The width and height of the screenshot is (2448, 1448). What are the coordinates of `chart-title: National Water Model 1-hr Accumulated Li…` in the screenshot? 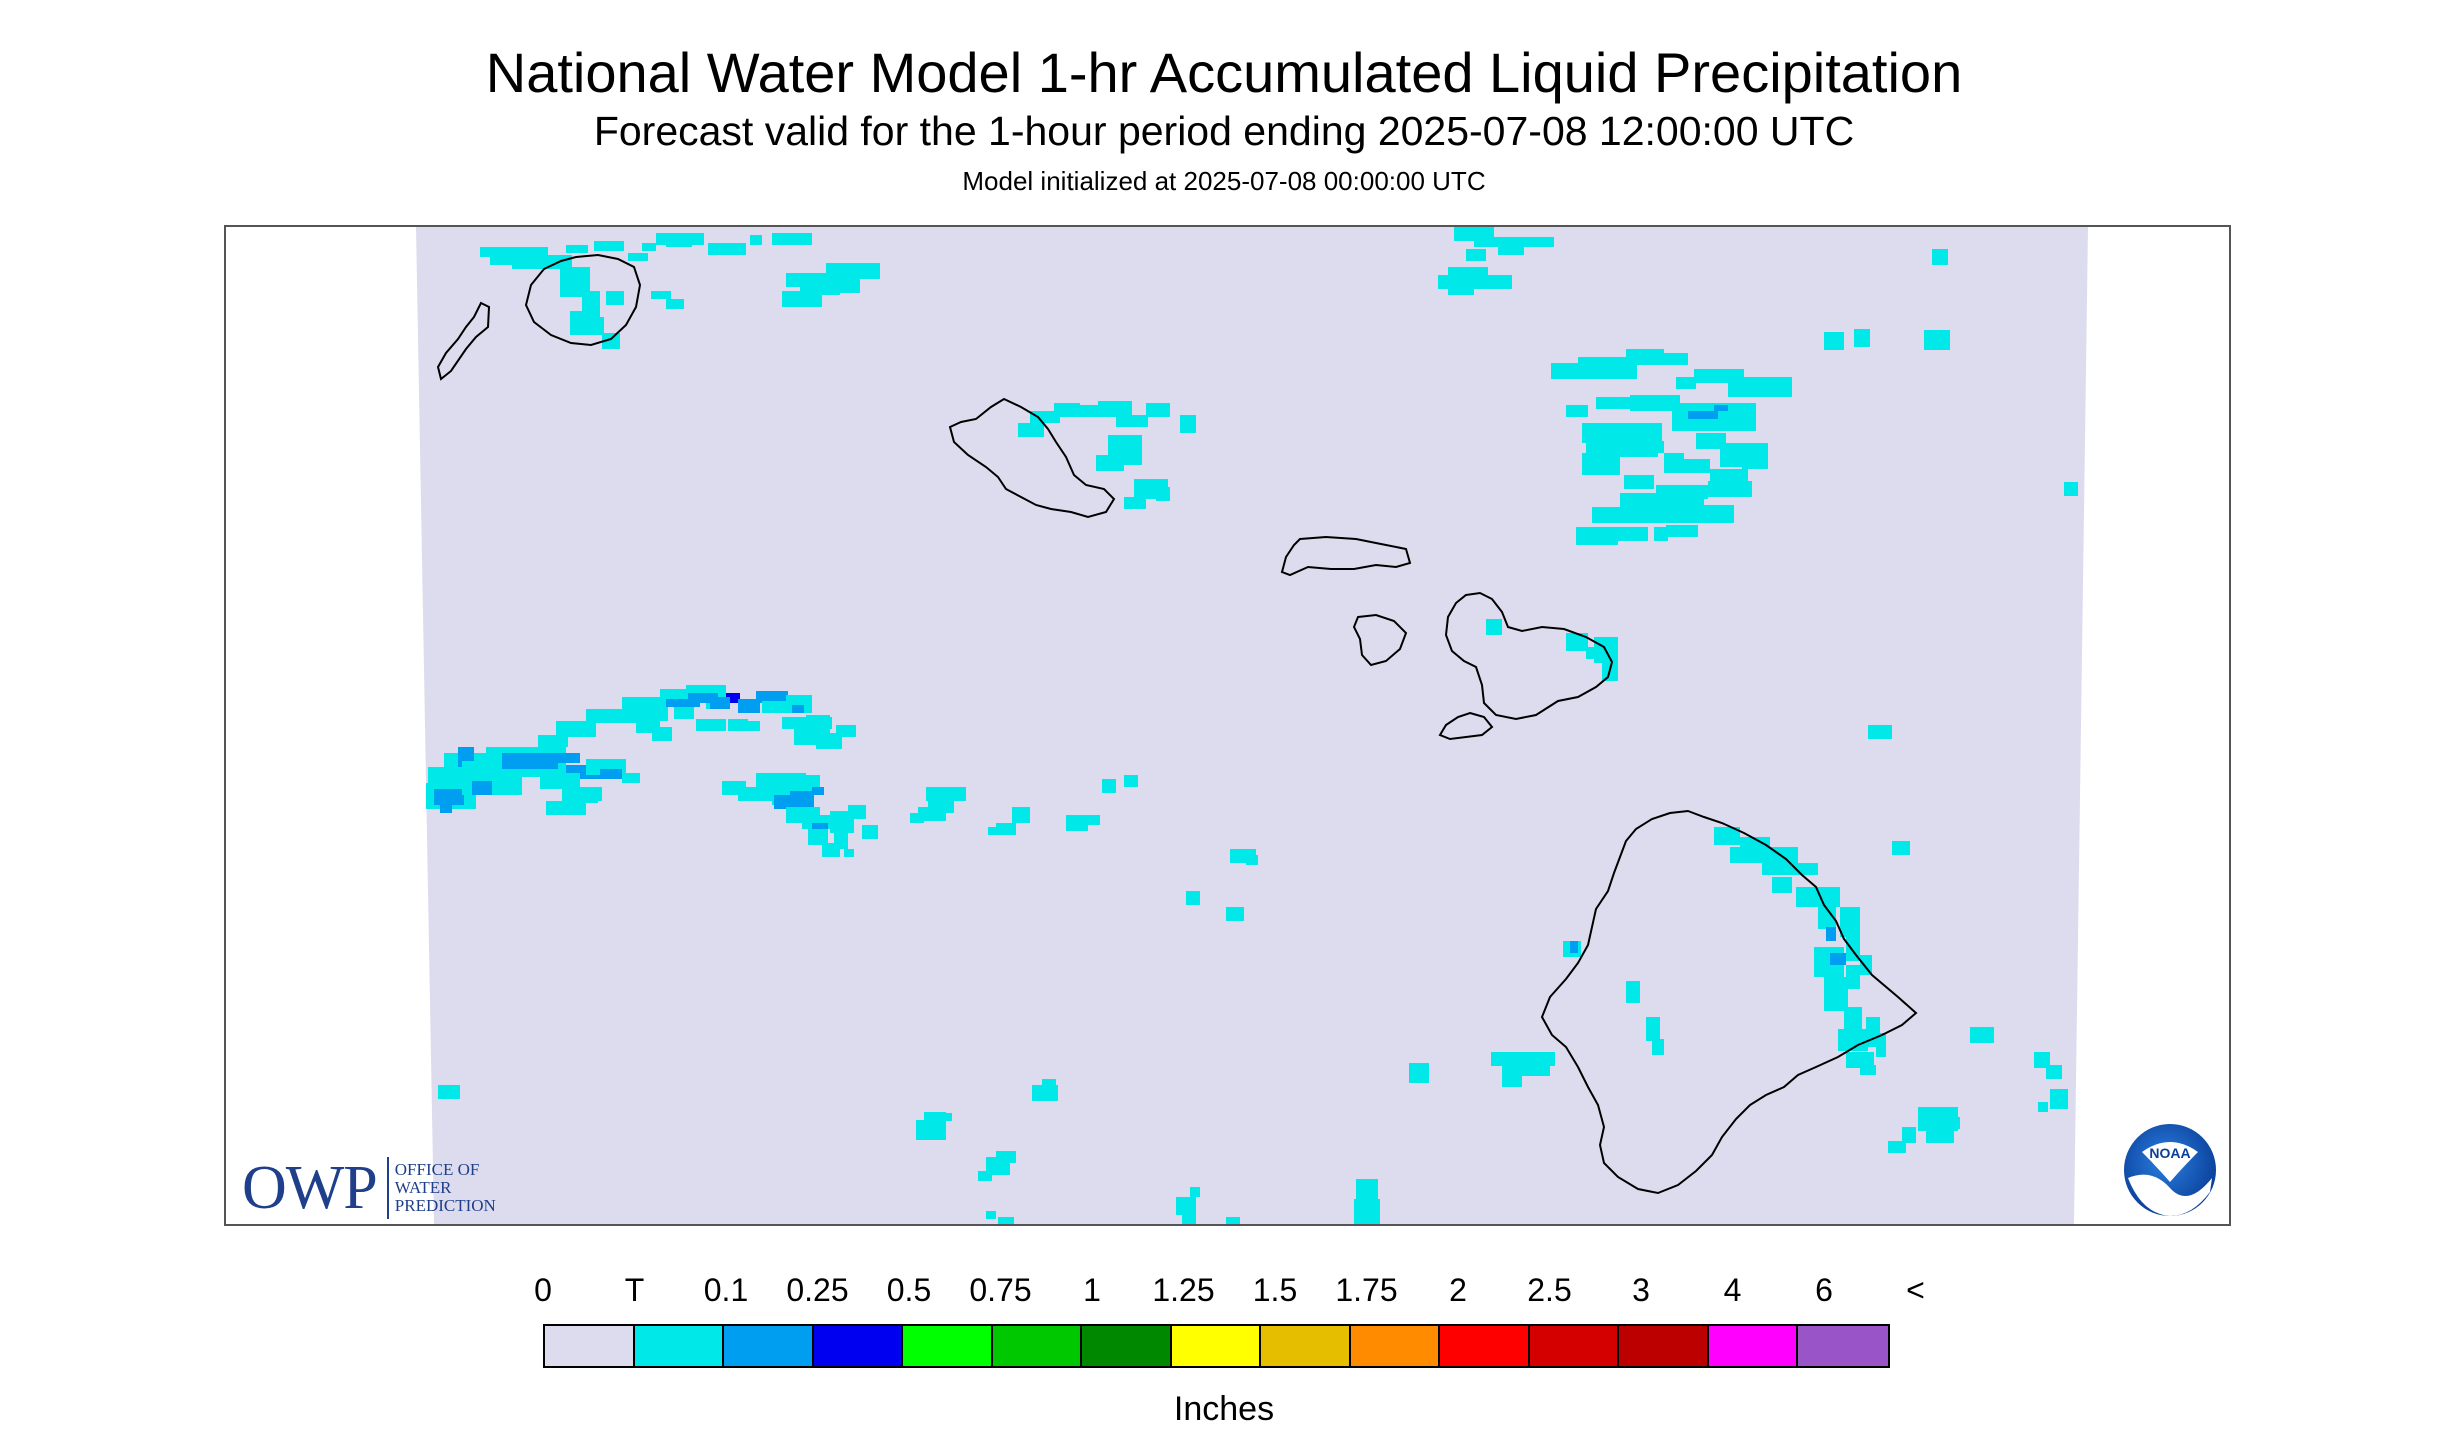 It's located at (1224, 72).